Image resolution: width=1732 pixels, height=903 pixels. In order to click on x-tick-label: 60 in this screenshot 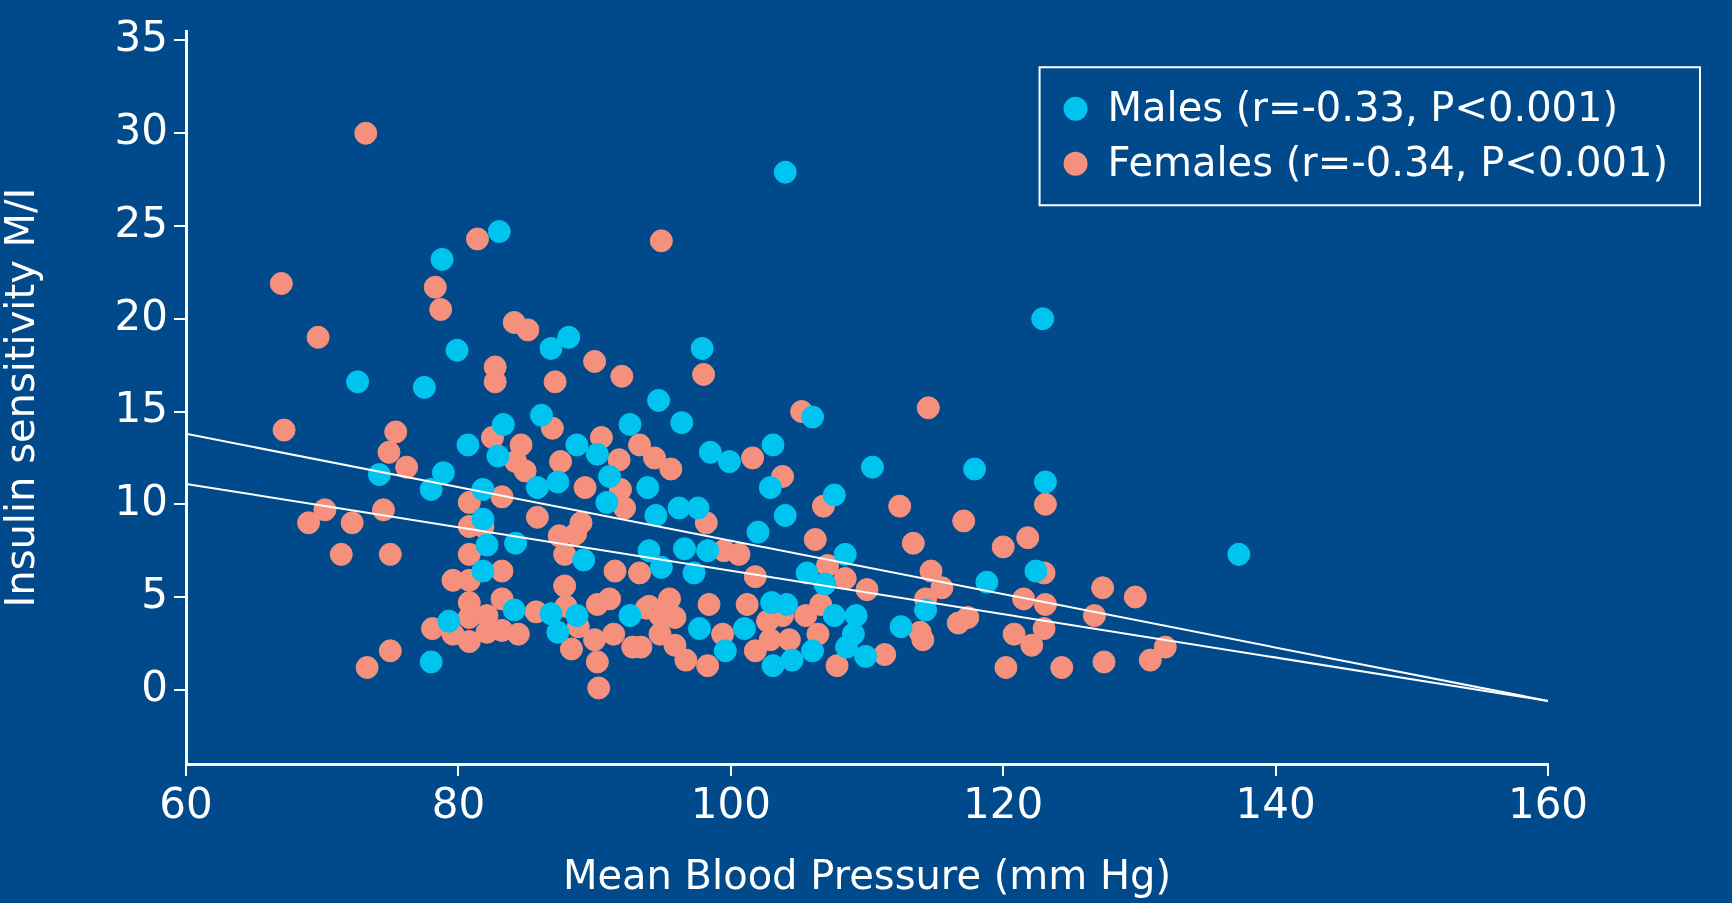, I will do `click(186, 804)`.